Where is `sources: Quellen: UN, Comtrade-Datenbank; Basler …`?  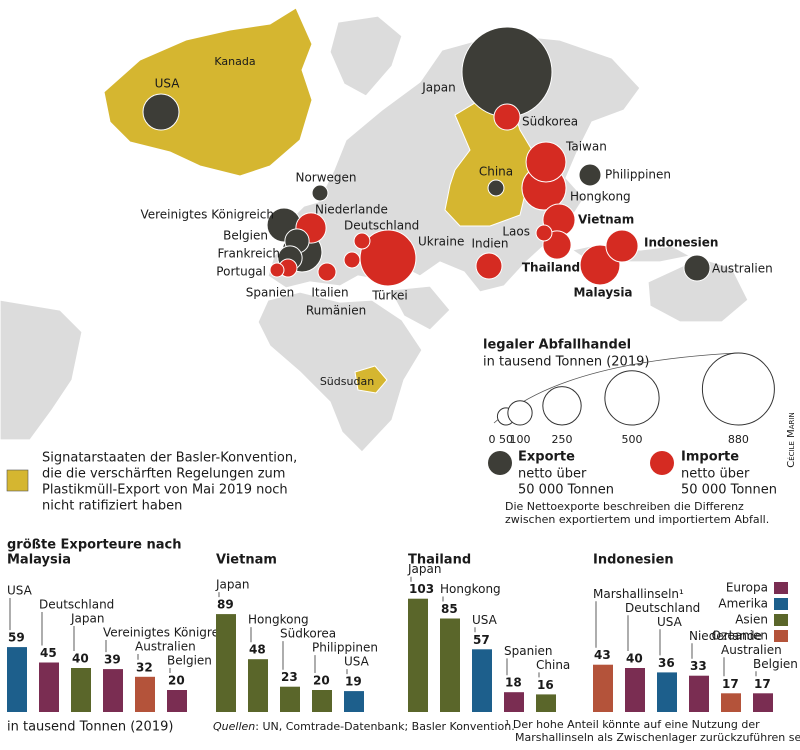 sources: Quellen: UN, Comtrade-Datenbank; Basler … is located at coordinates (364, 726).